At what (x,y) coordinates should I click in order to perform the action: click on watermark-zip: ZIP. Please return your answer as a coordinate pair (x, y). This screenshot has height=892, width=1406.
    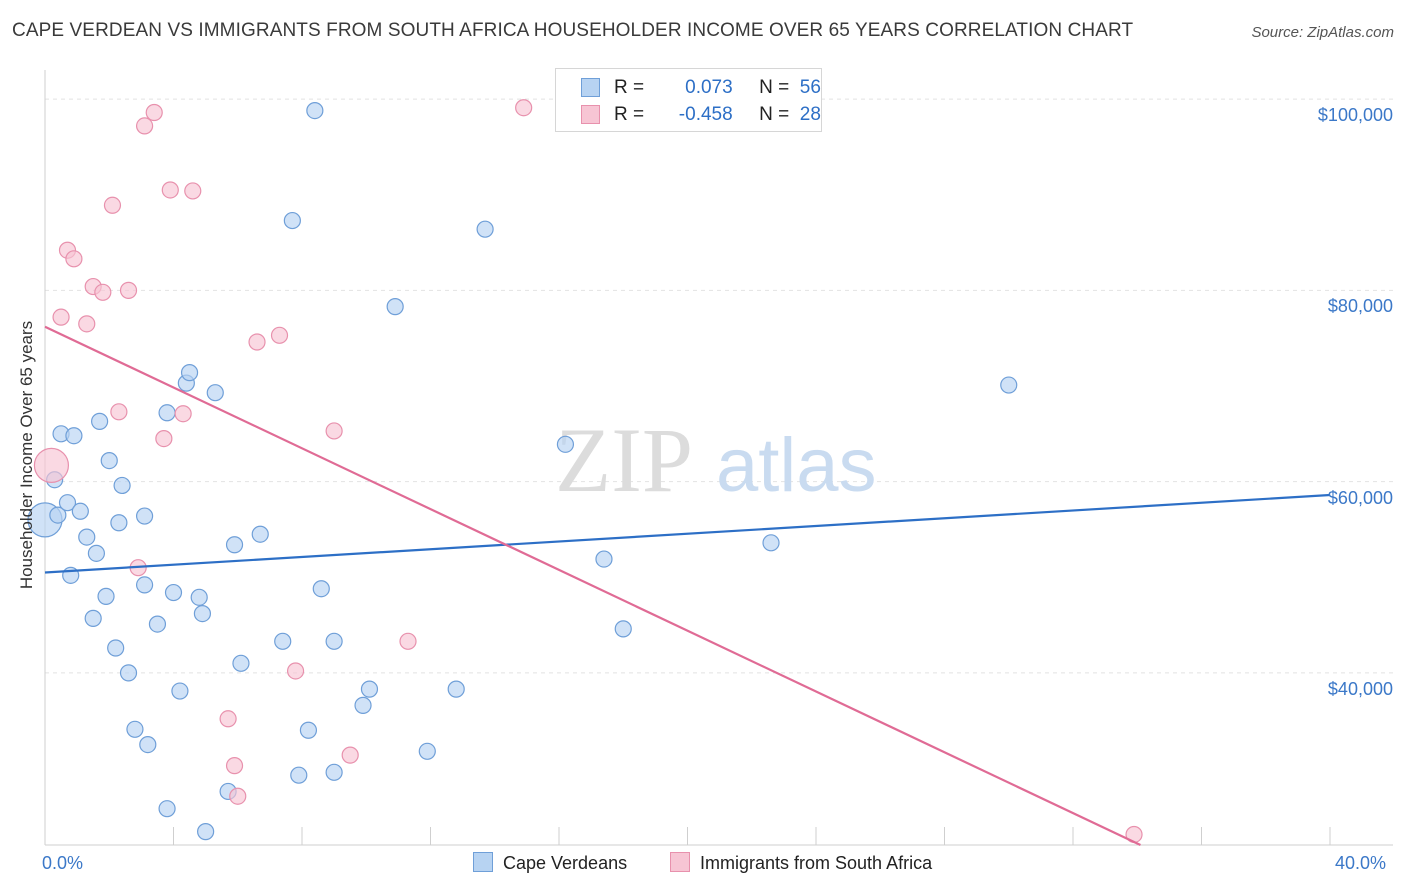
    Looking at the image, I should click on (624, 460).